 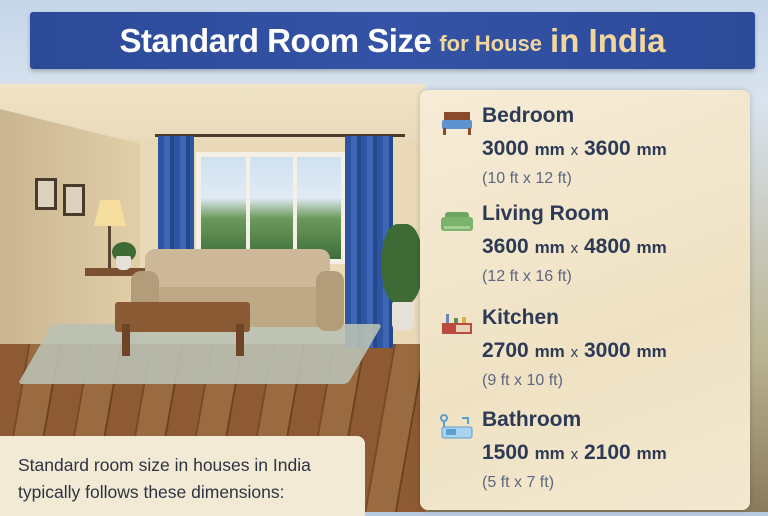 I want to click on side-table, so click(x=120, y=272).